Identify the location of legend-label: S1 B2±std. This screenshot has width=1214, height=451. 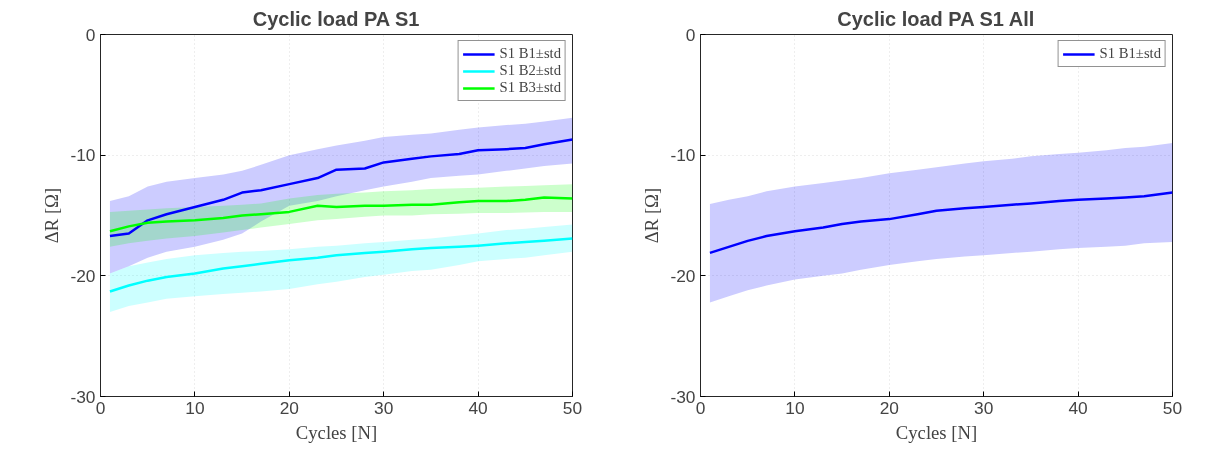
(530, 70).